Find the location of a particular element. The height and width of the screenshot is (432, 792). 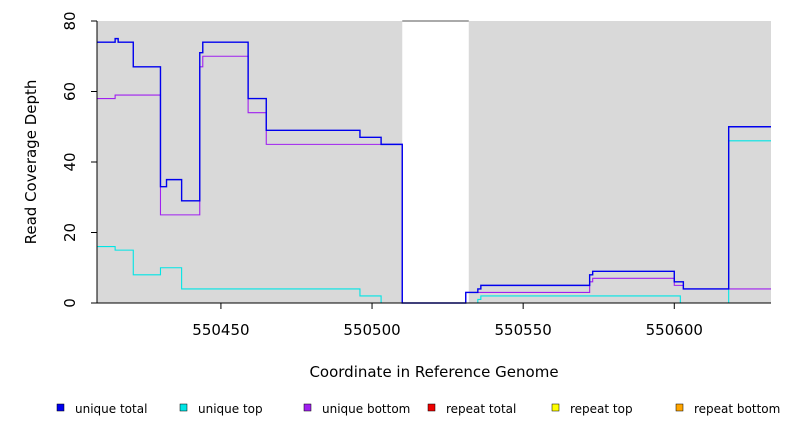

y-tick-label-60: 60 is located at coordinates (70, 91).